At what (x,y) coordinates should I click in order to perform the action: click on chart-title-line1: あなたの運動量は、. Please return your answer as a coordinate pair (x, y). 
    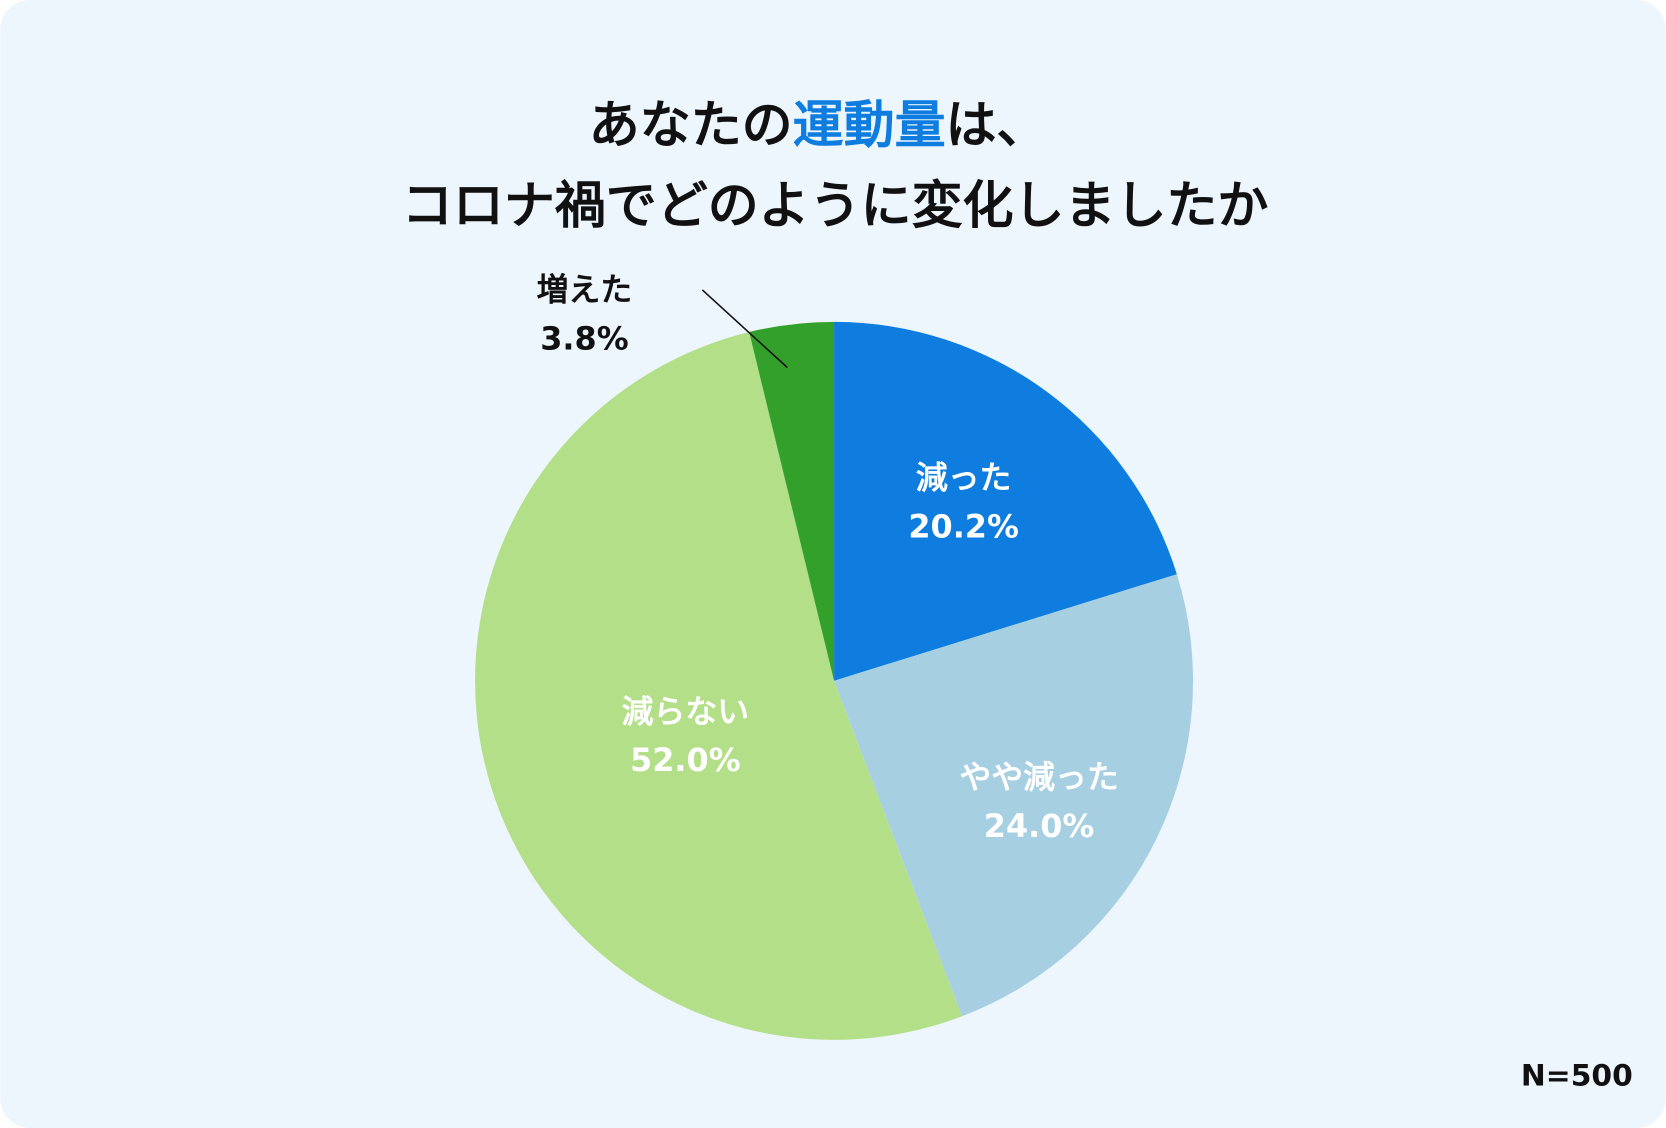
    Looking at the image, I should click on (818, 125).